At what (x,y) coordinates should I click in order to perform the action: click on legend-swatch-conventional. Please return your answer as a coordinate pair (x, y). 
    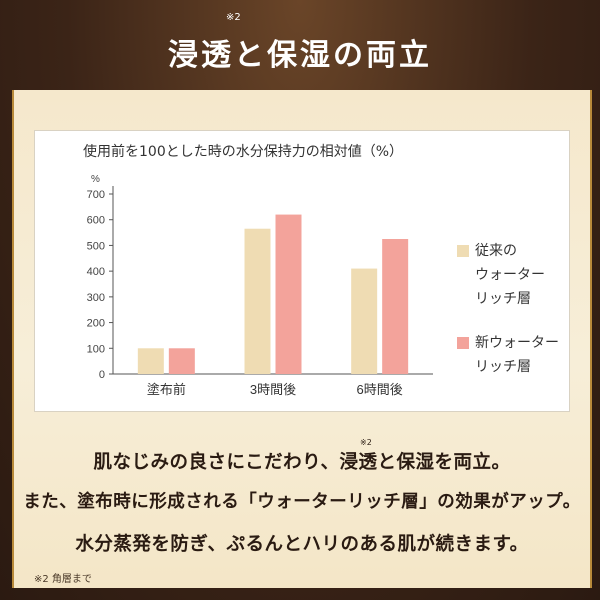
    Looking at the image, I should click on (463, 251).